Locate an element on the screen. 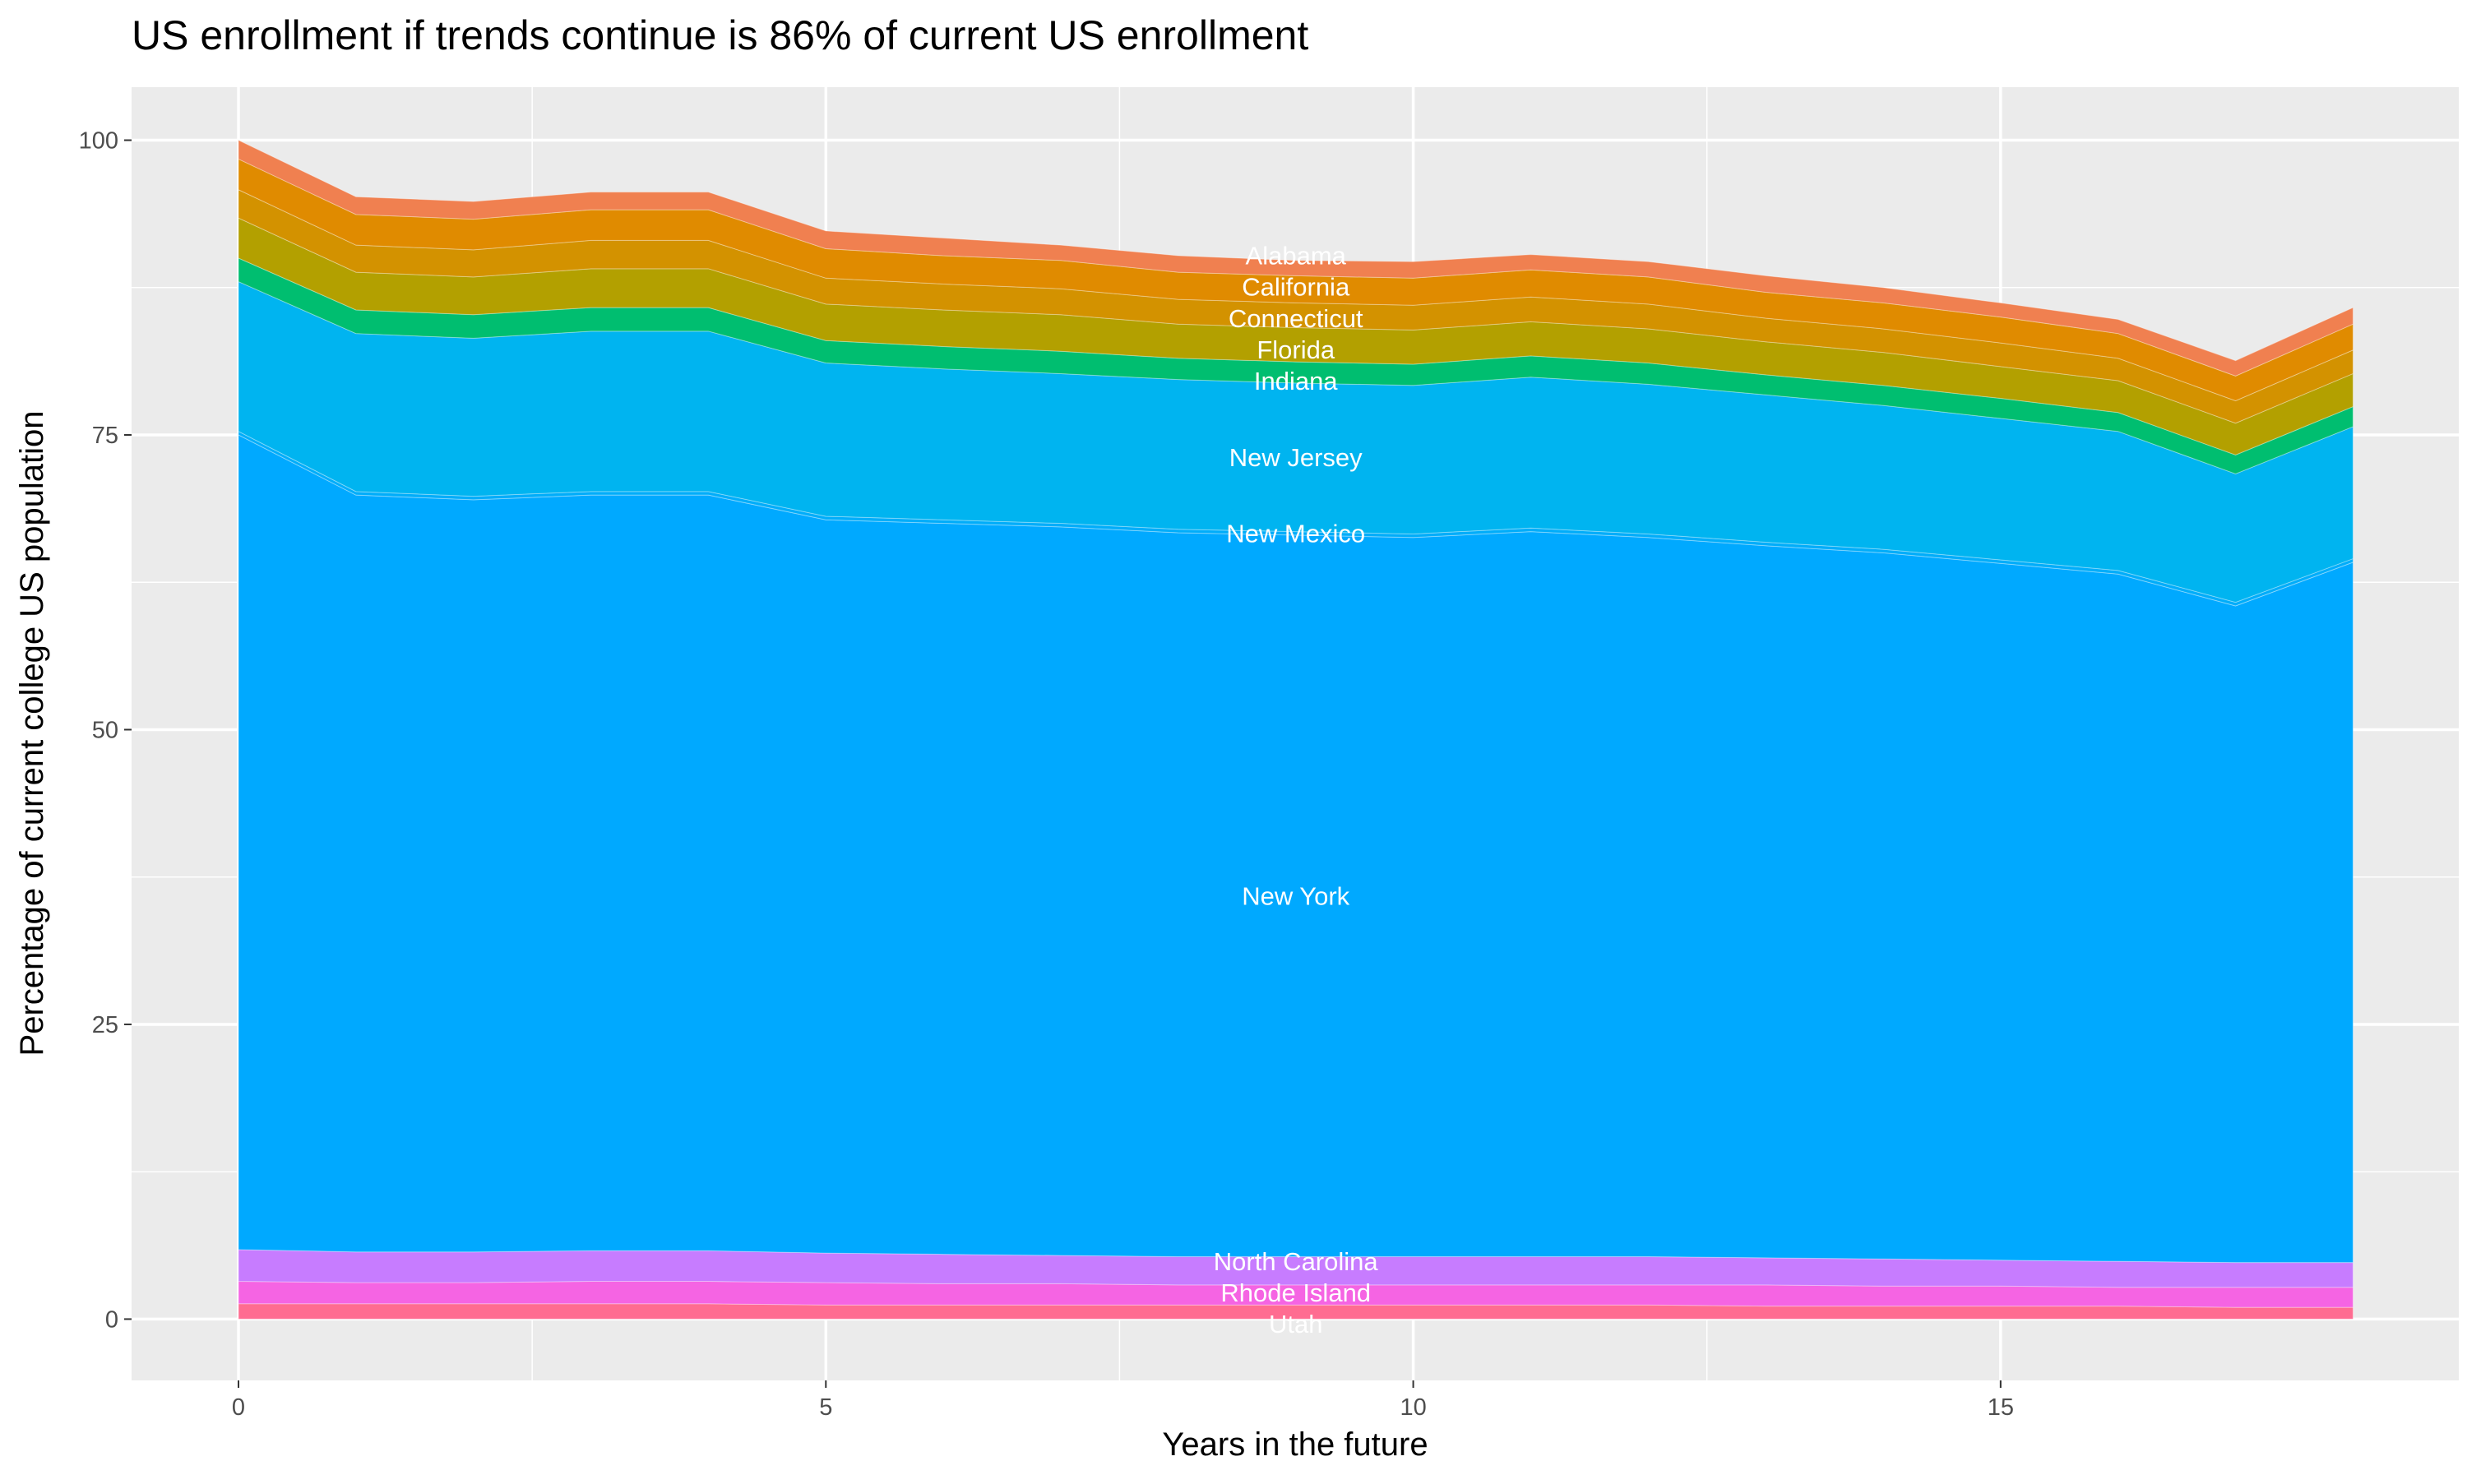 Image resolution: width=2467 pixels, height=1484 pixels. label-california: California is located at coordinates (1296, 288).